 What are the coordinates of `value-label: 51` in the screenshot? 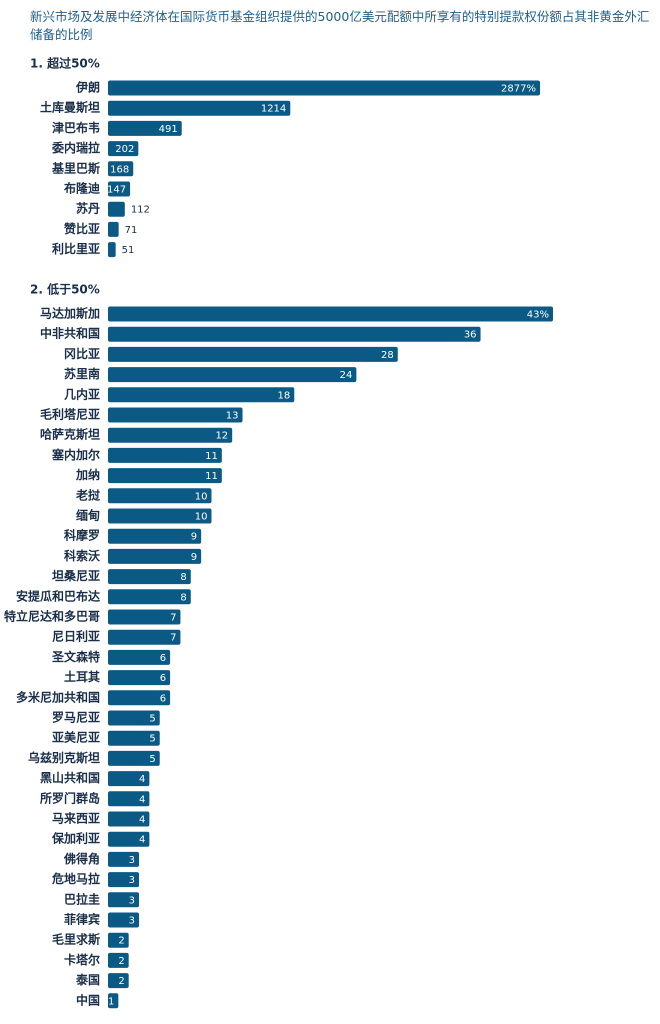 It's located at (128, 250).